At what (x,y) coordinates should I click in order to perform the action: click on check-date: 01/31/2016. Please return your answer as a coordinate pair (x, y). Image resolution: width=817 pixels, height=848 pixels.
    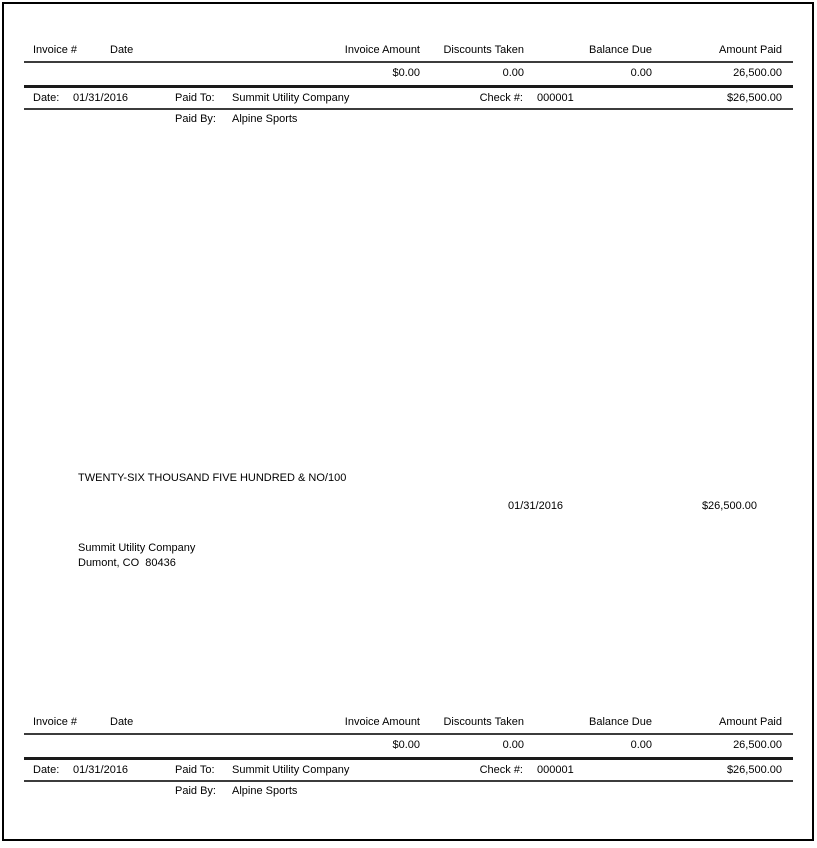
    Looking at the image, I should click on (536, 506).